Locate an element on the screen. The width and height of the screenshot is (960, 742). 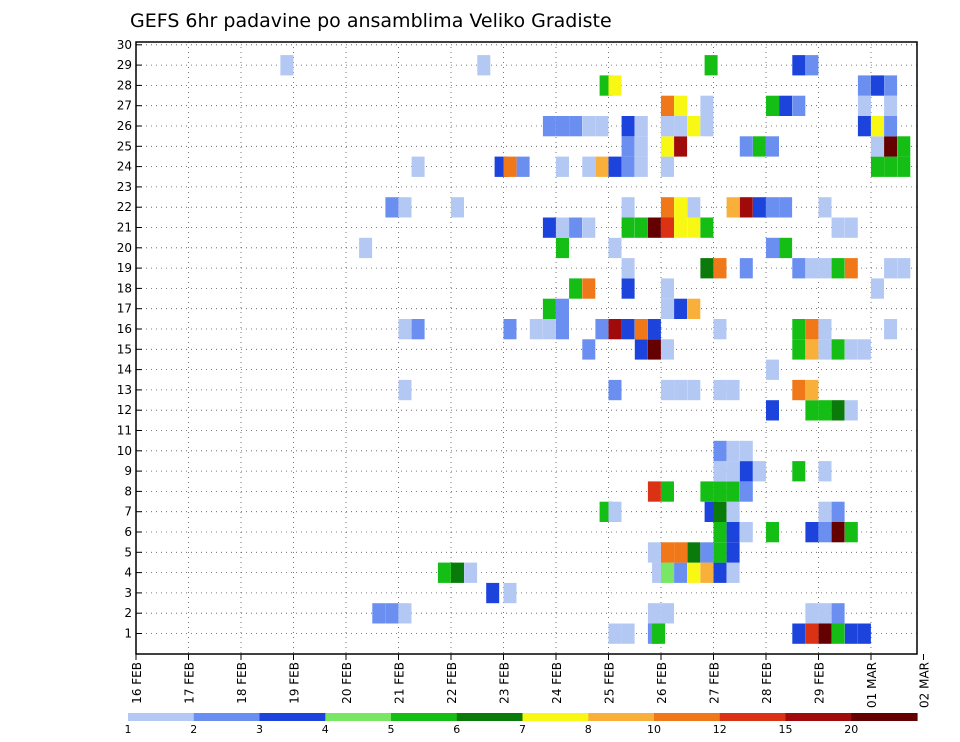
y-tick-label: 30 is located at coordinates (124, 45).